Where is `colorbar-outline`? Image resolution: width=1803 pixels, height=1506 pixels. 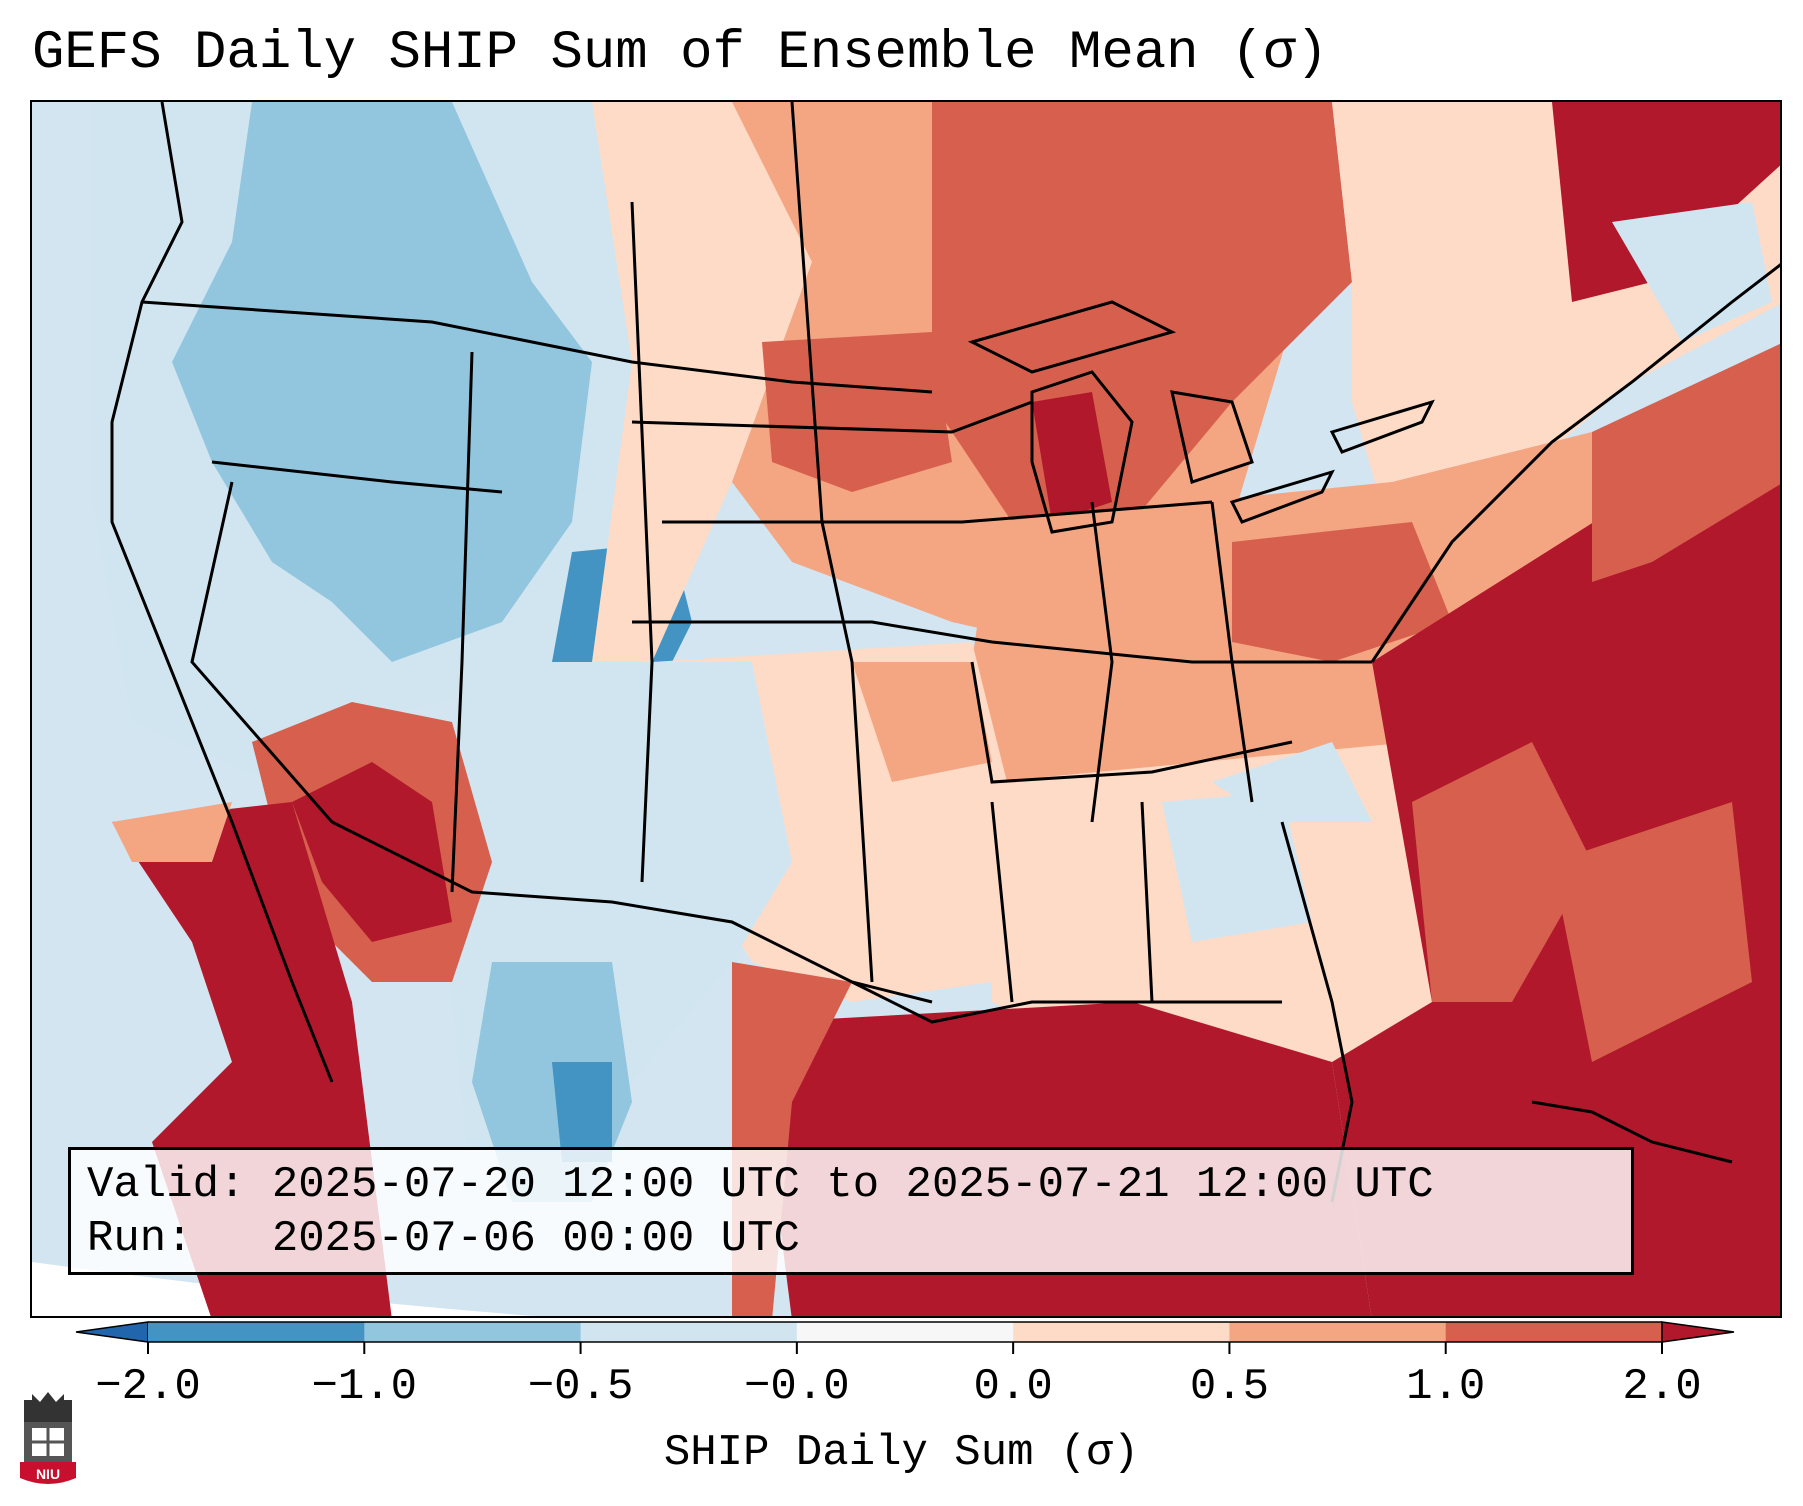 colorbar-outline is located at coordinates (905, 1332).